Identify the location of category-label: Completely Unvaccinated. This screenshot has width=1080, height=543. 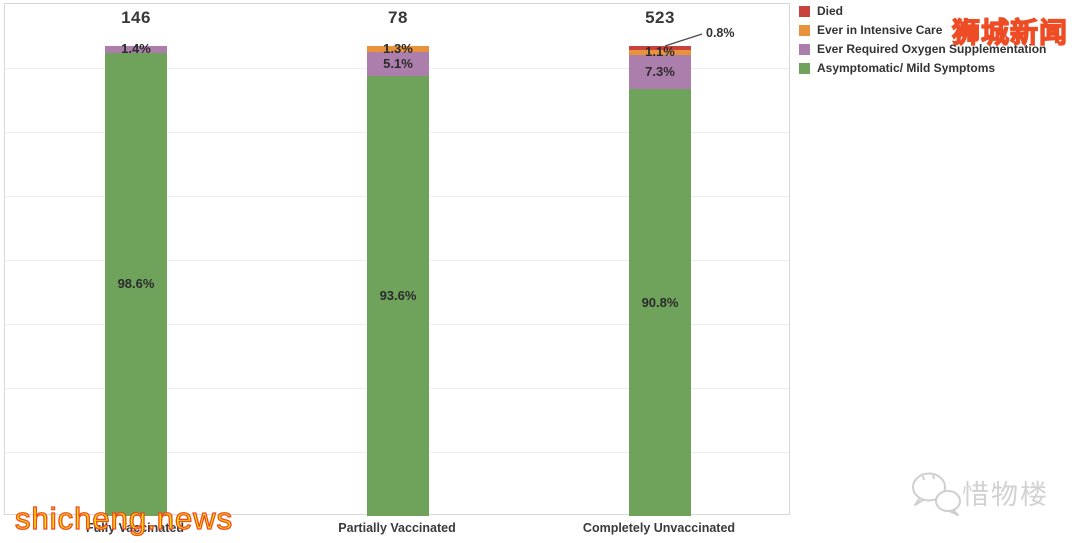
(659, 528).